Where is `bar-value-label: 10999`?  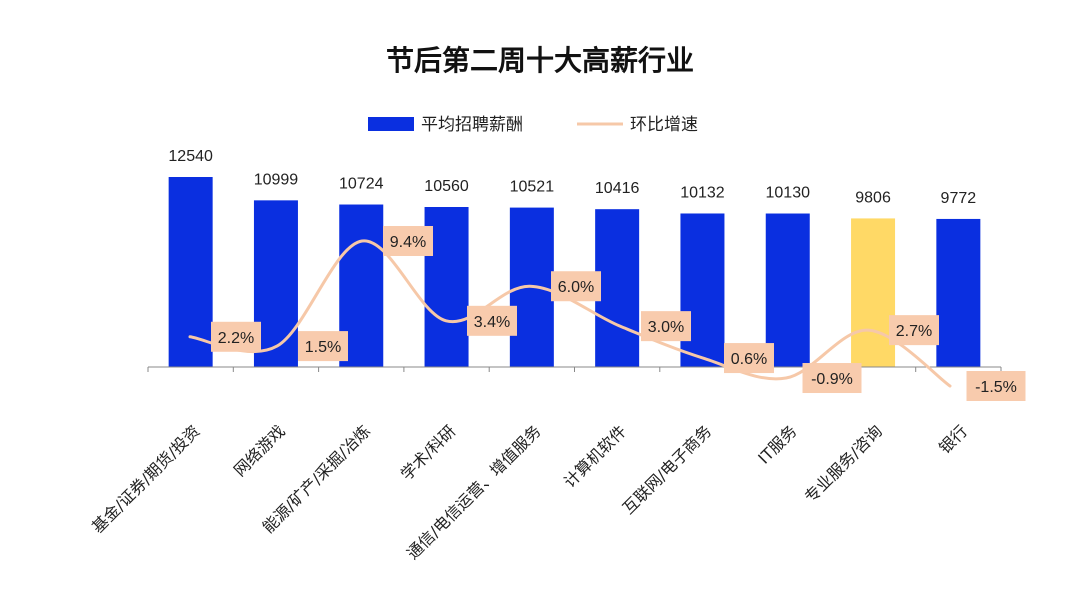 bar-value-label: 10999 is located at coordinates (276, 179).